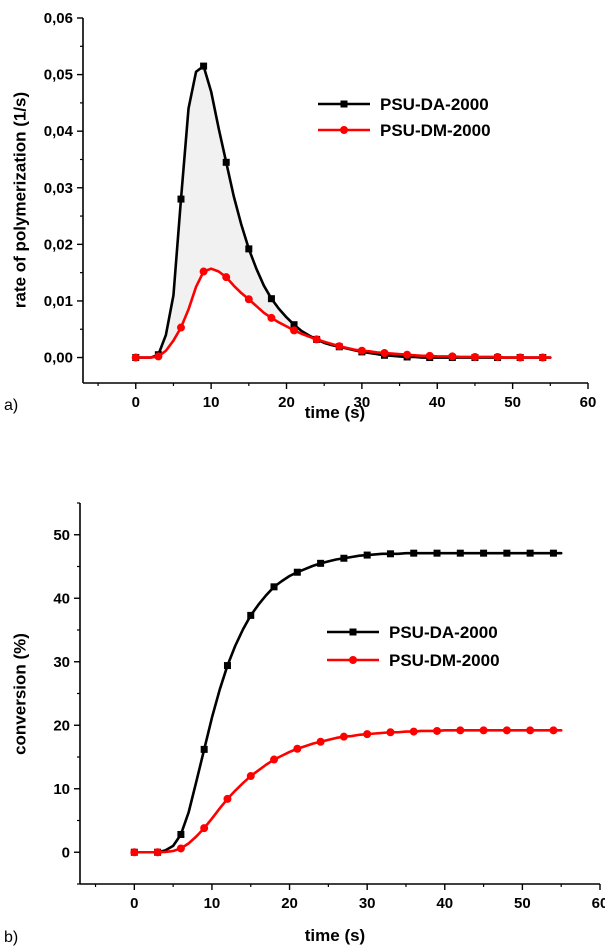 This screenshot has width=605, height=950. What do you see at coordinates (58, 358) in the screenshot?
I see `y-tick-label: 0,00` at bounding box center [58, 358].